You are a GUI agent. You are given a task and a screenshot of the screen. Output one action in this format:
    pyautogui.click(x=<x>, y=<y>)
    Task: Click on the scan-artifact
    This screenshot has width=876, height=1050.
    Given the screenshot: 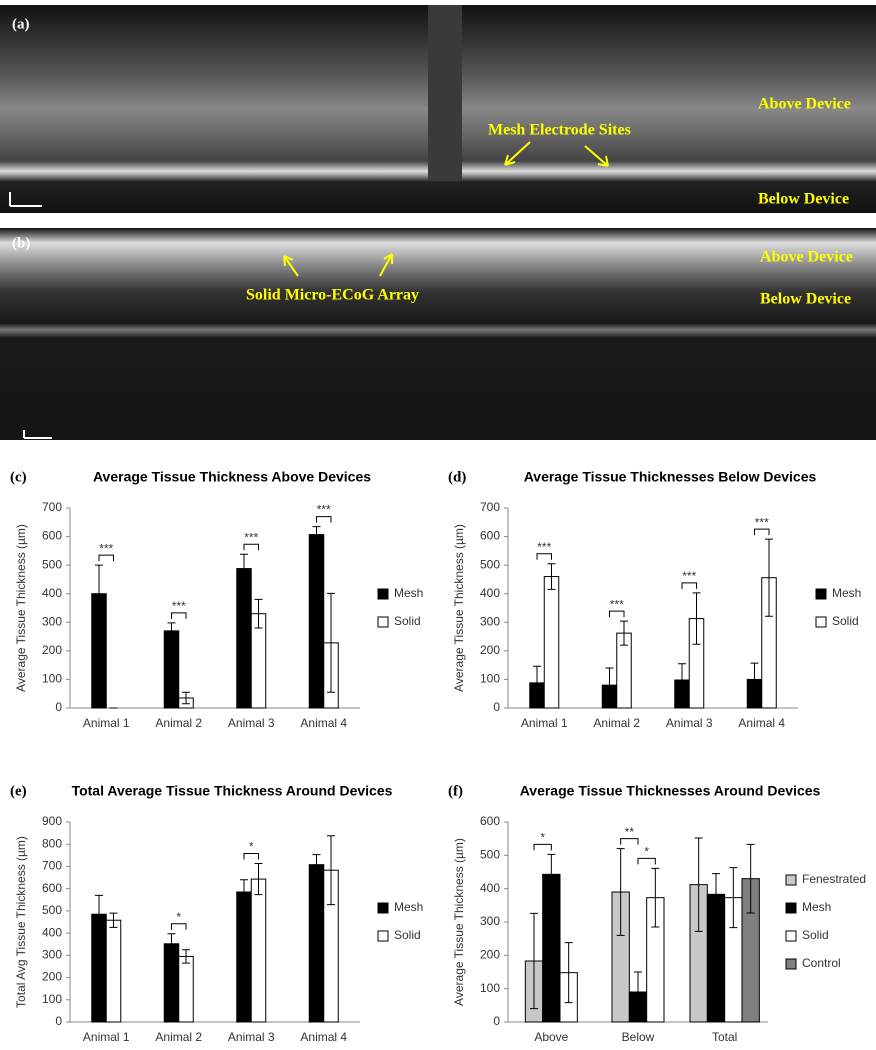 What is the action you would take?
    pyautogui.click(x=445, y=92)
    